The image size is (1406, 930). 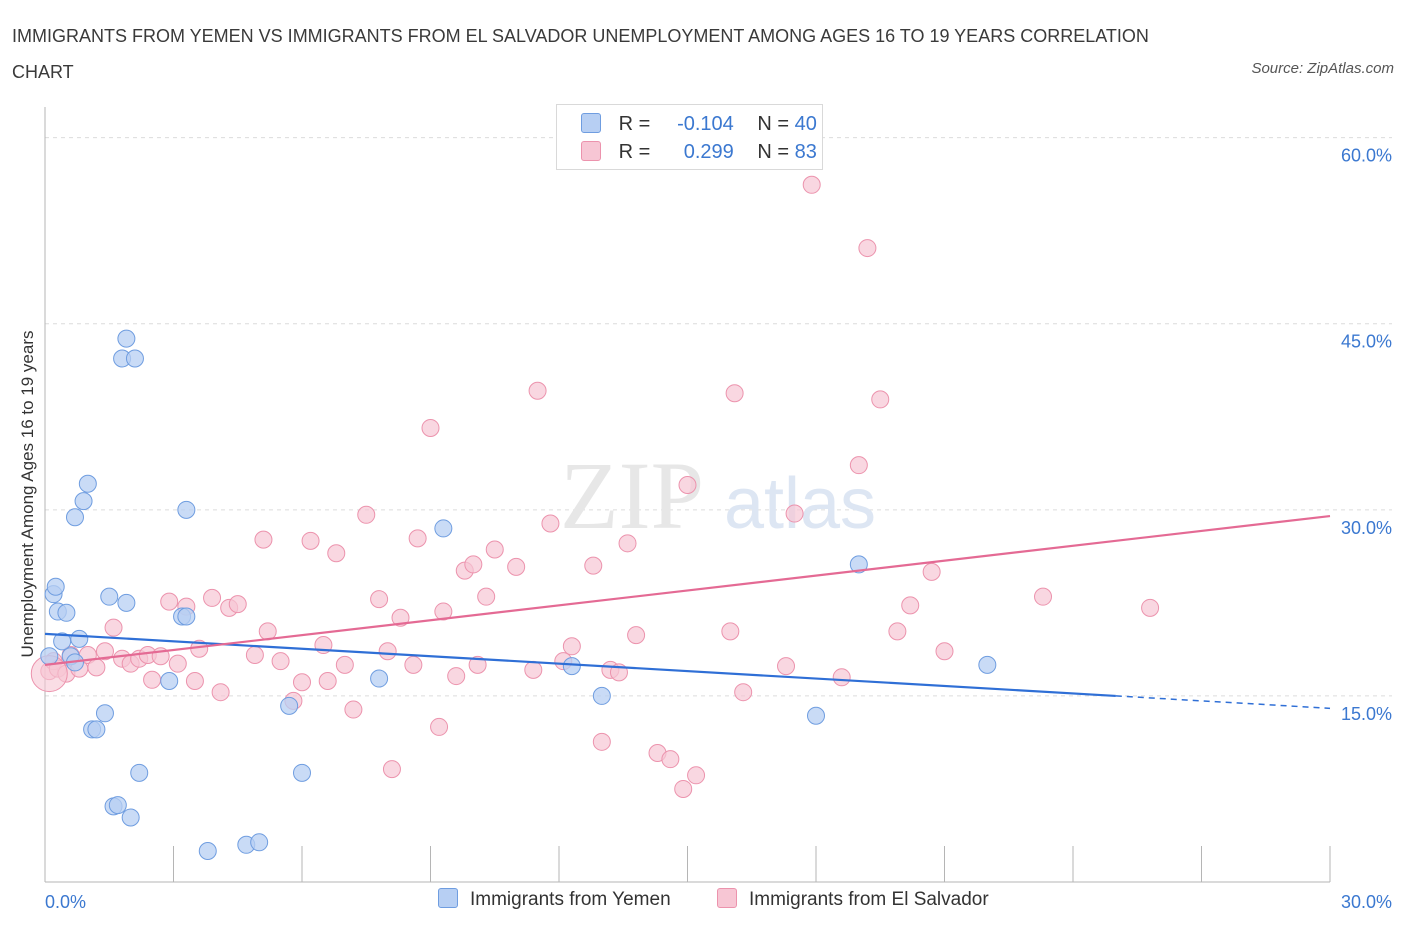 What do you see at coordinates (727, 898) in the screenshot?
I see `el-salvador-legend-swatch` at bounding box center [727, 898].